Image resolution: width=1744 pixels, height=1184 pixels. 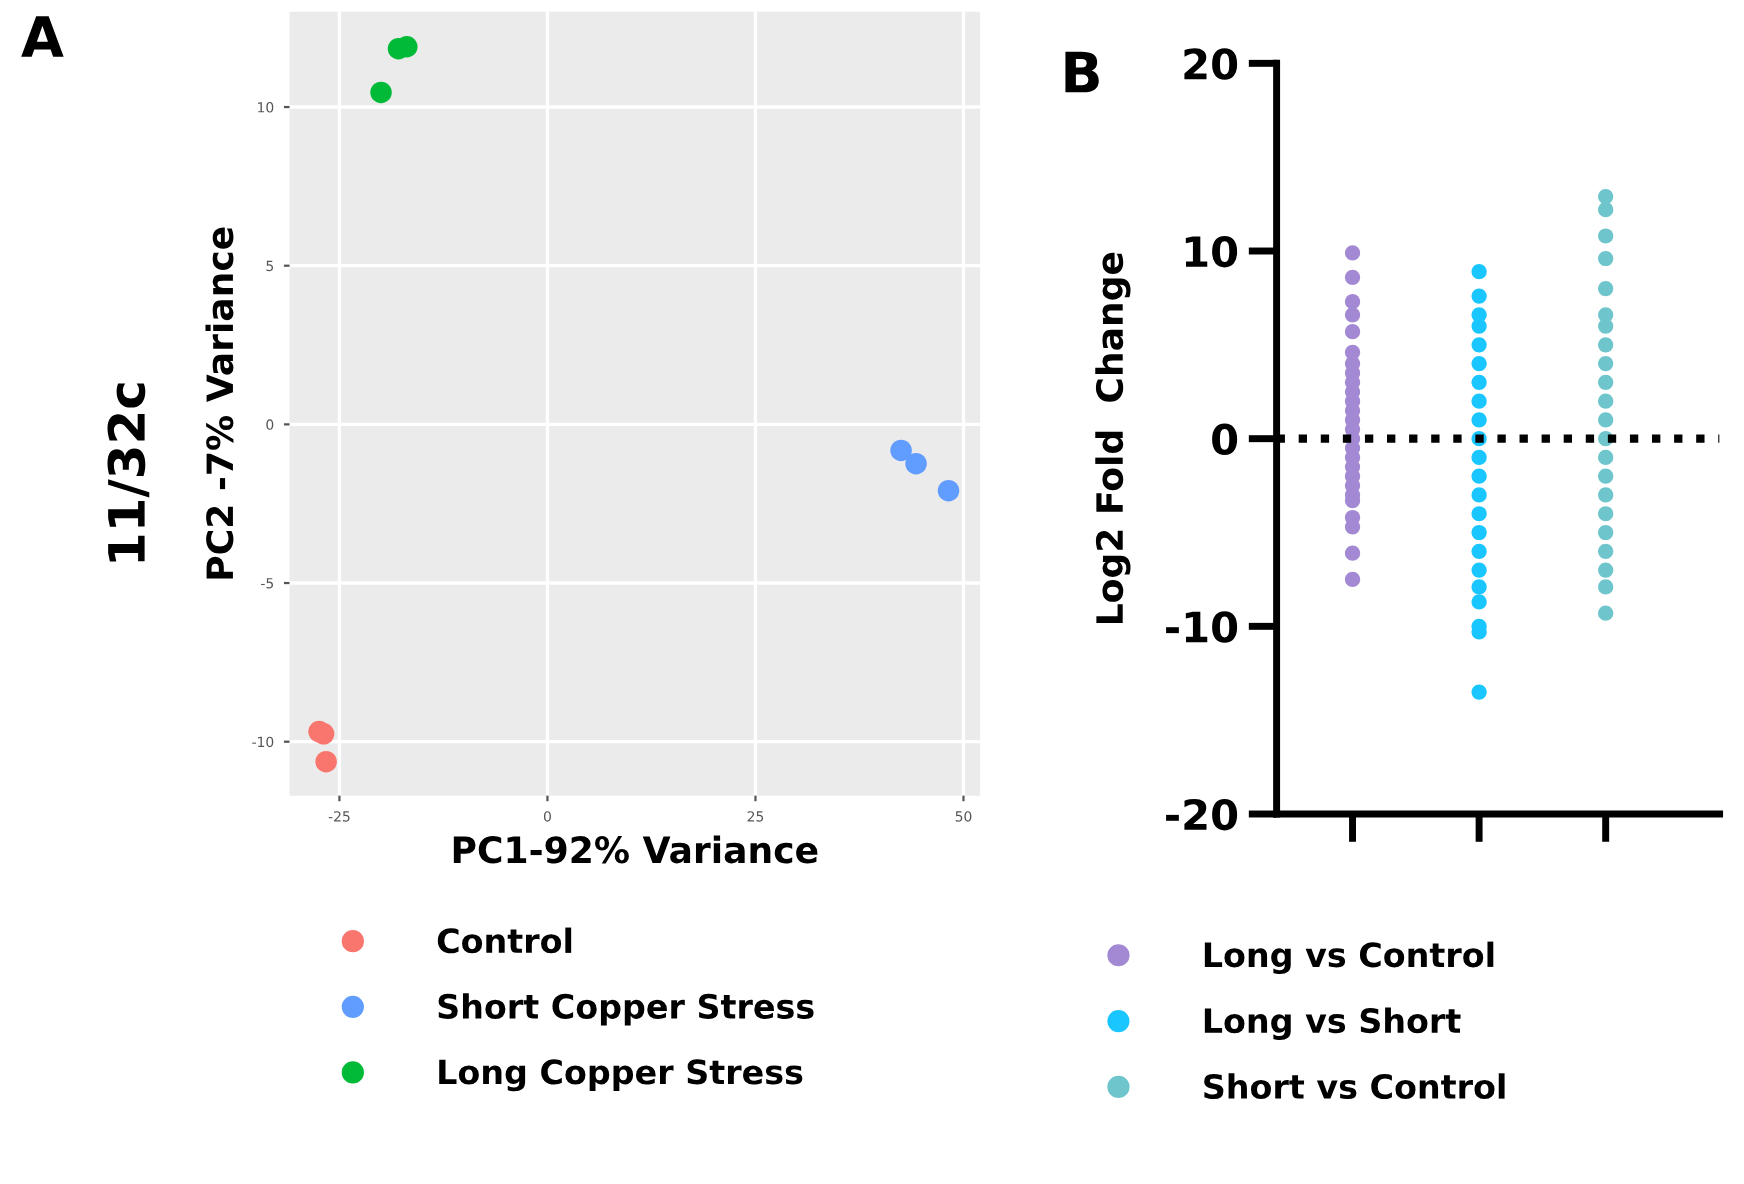 What do you see at coordinates (1354, 1086) in the screenshot?
I see `legend-label: Short vs Control` at bounding box center [1354, 1086].